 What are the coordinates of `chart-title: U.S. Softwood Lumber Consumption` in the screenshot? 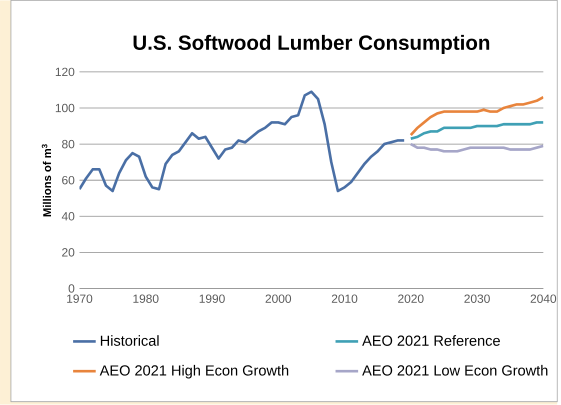 It's located at (312, 44).